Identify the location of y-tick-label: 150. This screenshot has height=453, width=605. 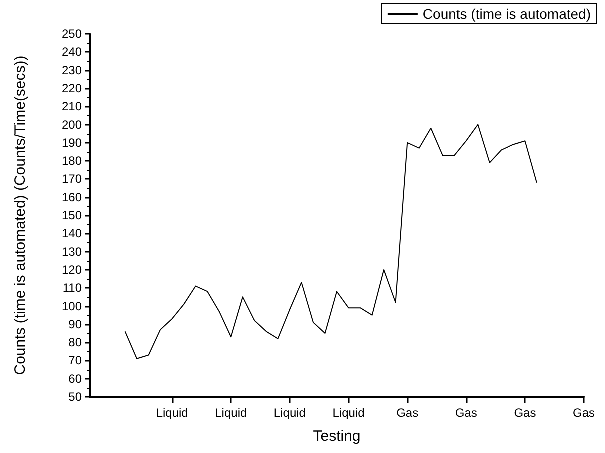
(72, 215).